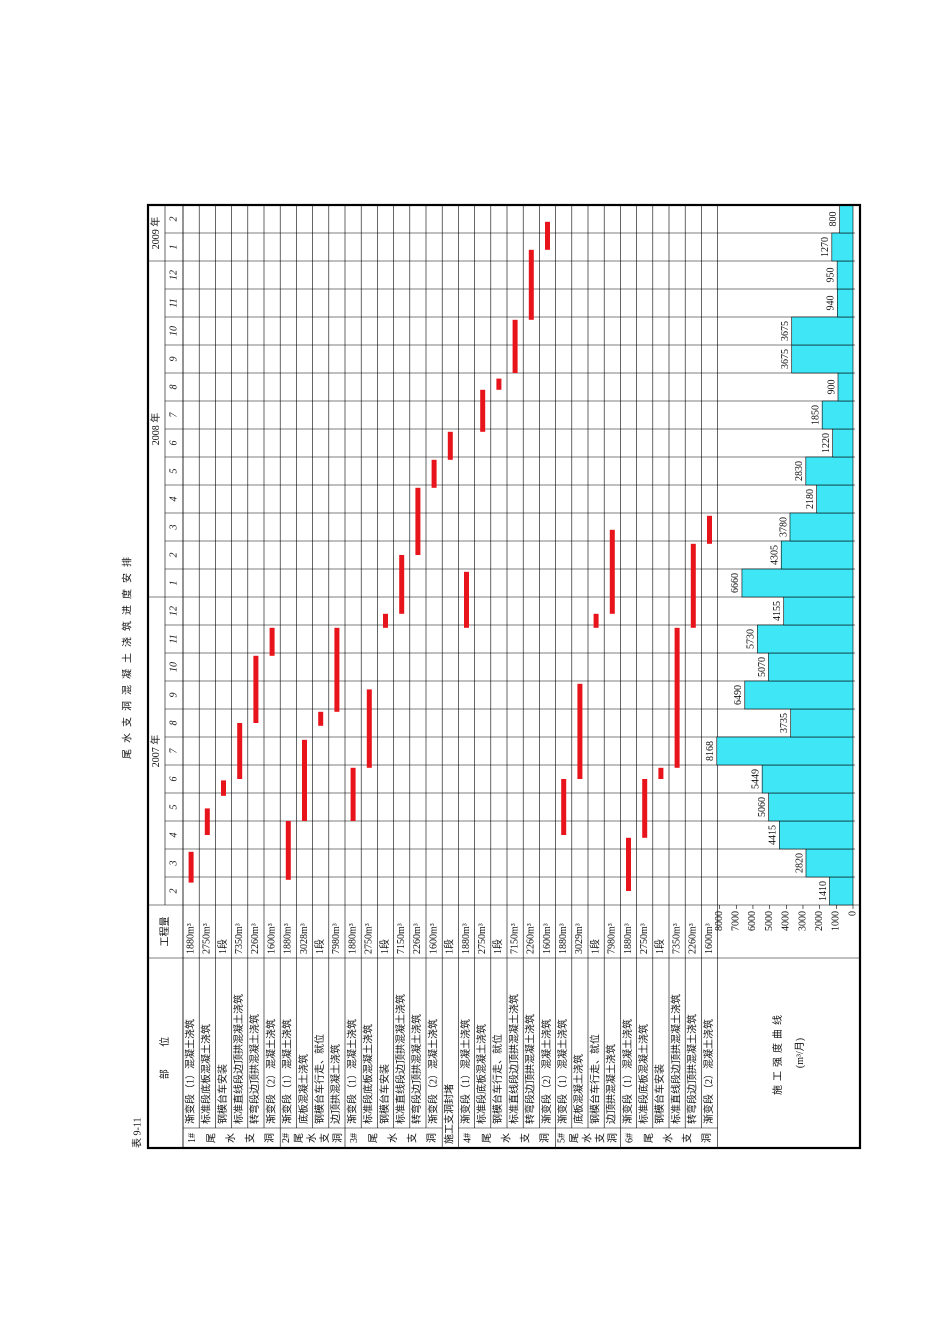 The height and width of the screenshot is (1344, 950). Describe the element at coordinates (579, 938) in the screenshot. I see `item-quantity: 3029m³` at that location.